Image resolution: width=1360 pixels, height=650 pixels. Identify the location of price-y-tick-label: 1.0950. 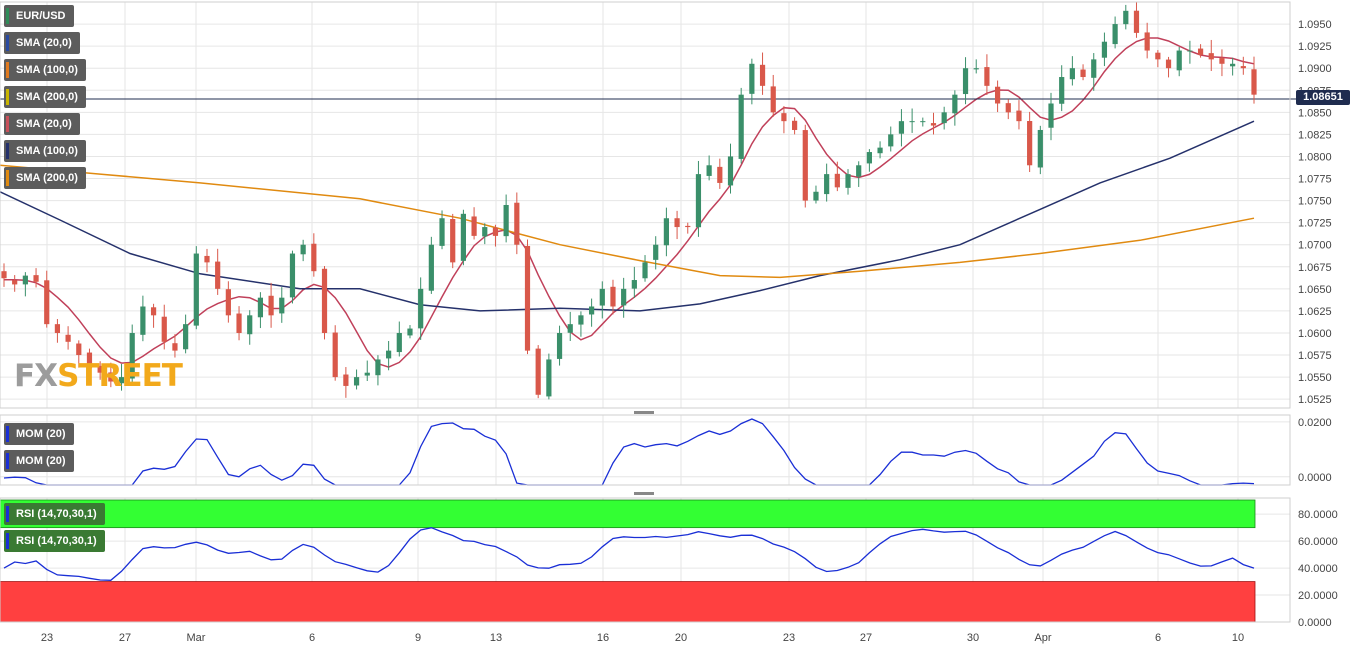
(1315, 25).